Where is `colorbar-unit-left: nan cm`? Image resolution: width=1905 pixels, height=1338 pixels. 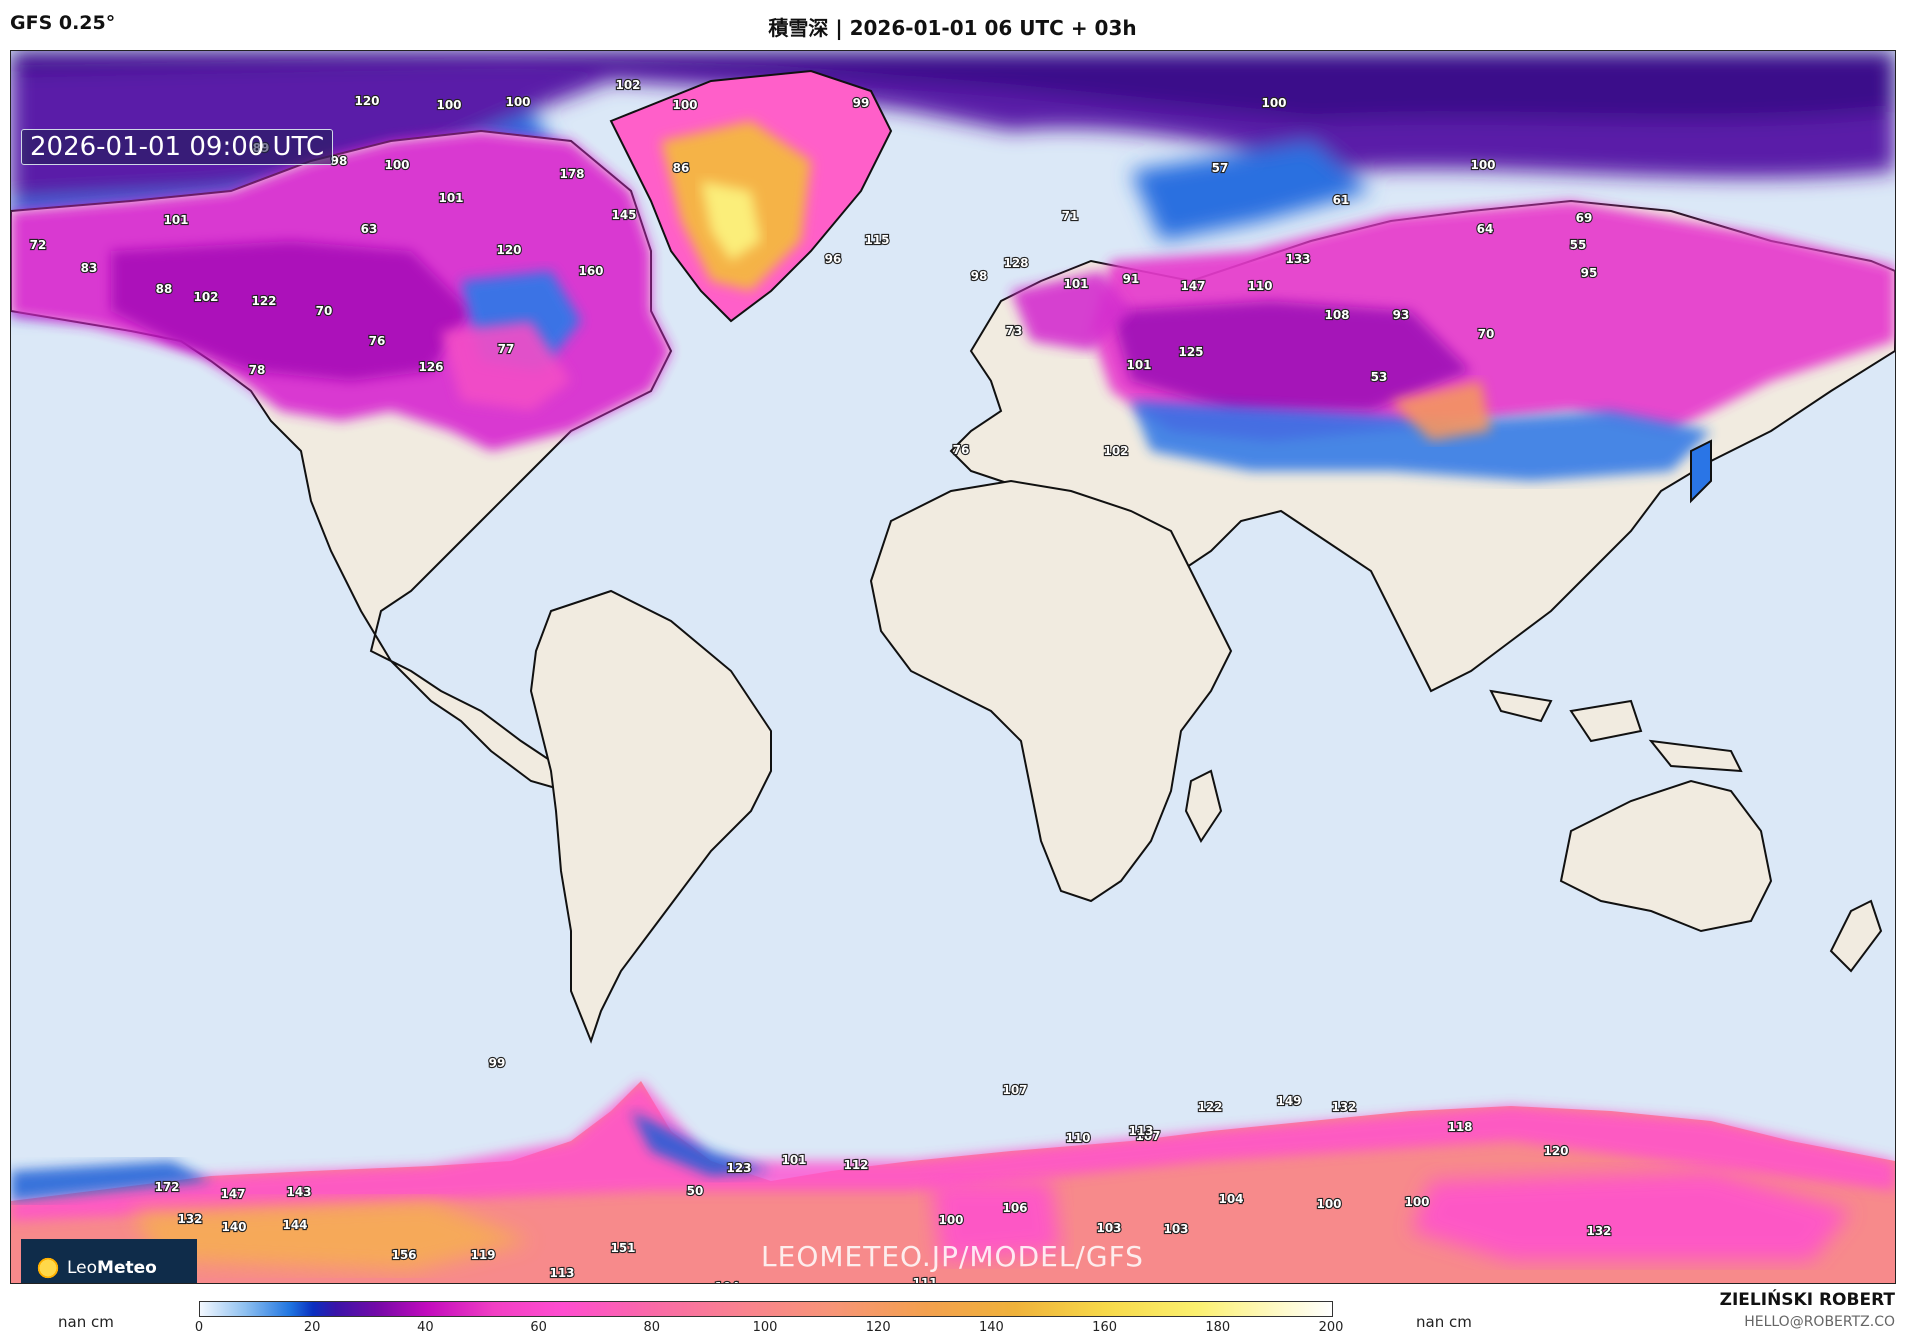 colorbar-unit-left: nan cm is located at coordinates (86, 1322).